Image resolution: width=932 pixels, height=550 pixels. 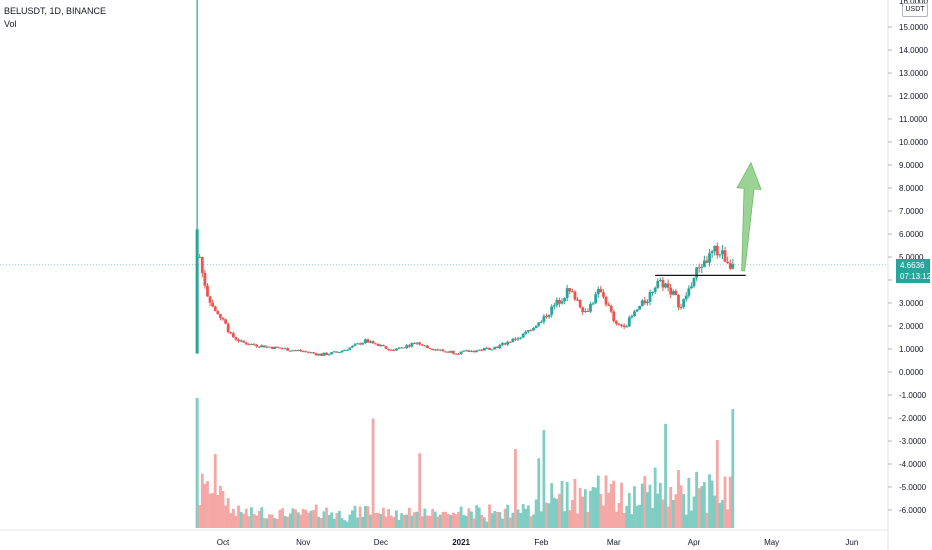 I want to click on currency-button: USDT, so click(x=915, y=10).